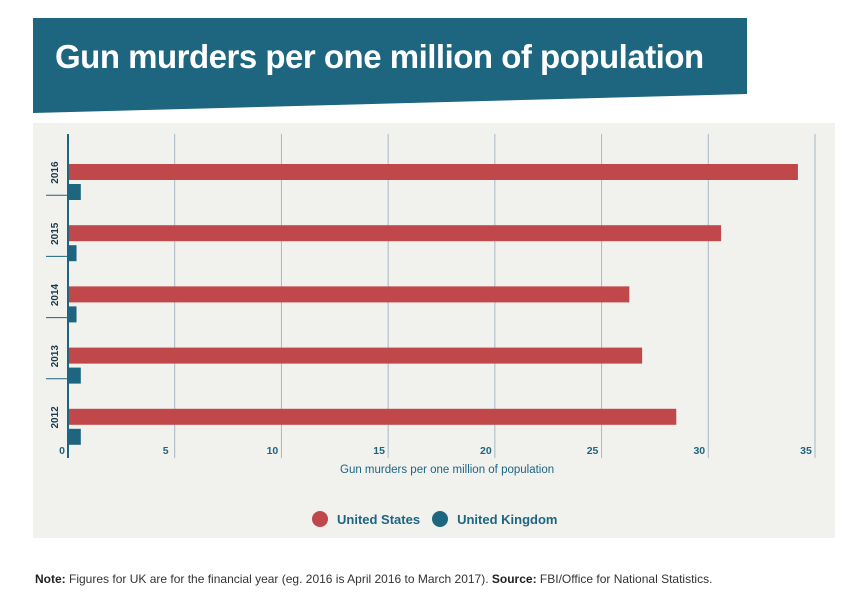 The image size is (845, 593). Describe the element at coordinates (355, 355) in the screenshot. I see `bar-us-2013` at that location.